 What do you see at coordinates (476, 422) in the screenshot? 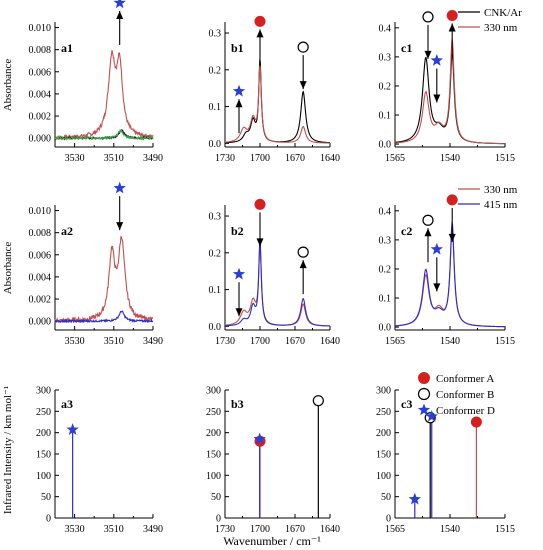
I see `stick-marker-c3-3-conformer-a` at bounding box center [476, 422].